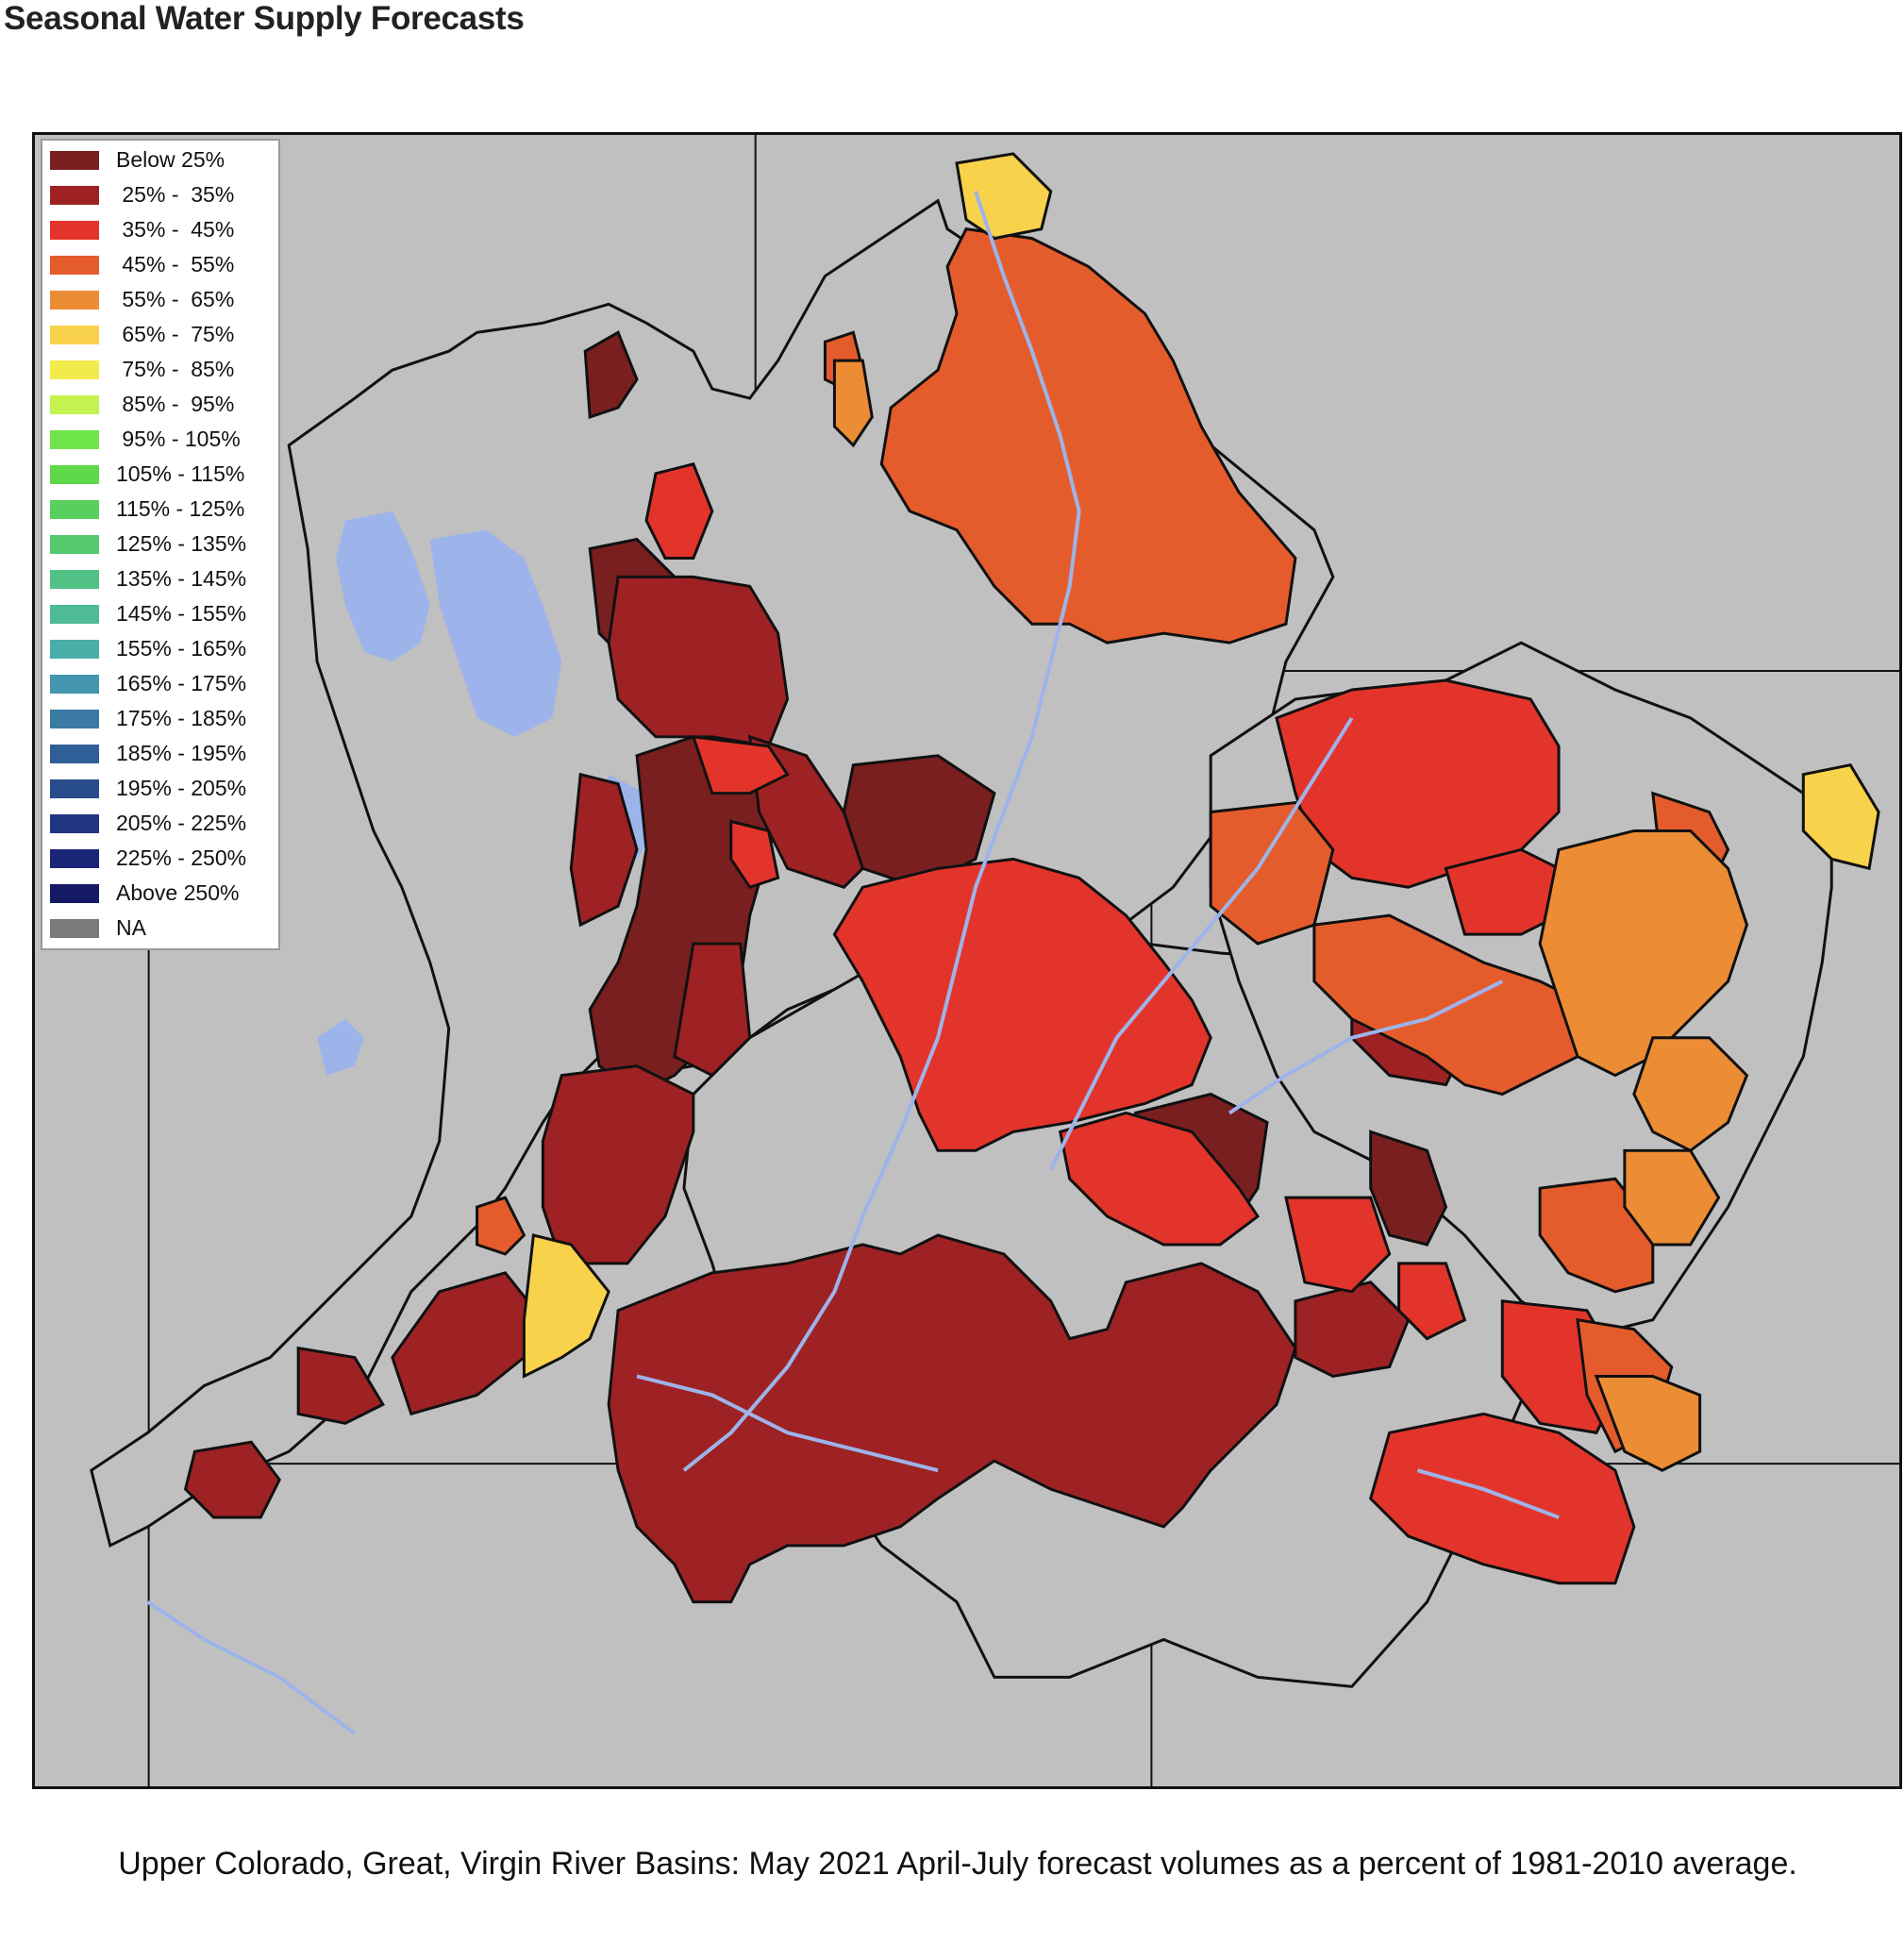 The height and width of the screenshot is (1942, 1904). I want to click on legend-label: 175% - 185%, so click(181, 718).